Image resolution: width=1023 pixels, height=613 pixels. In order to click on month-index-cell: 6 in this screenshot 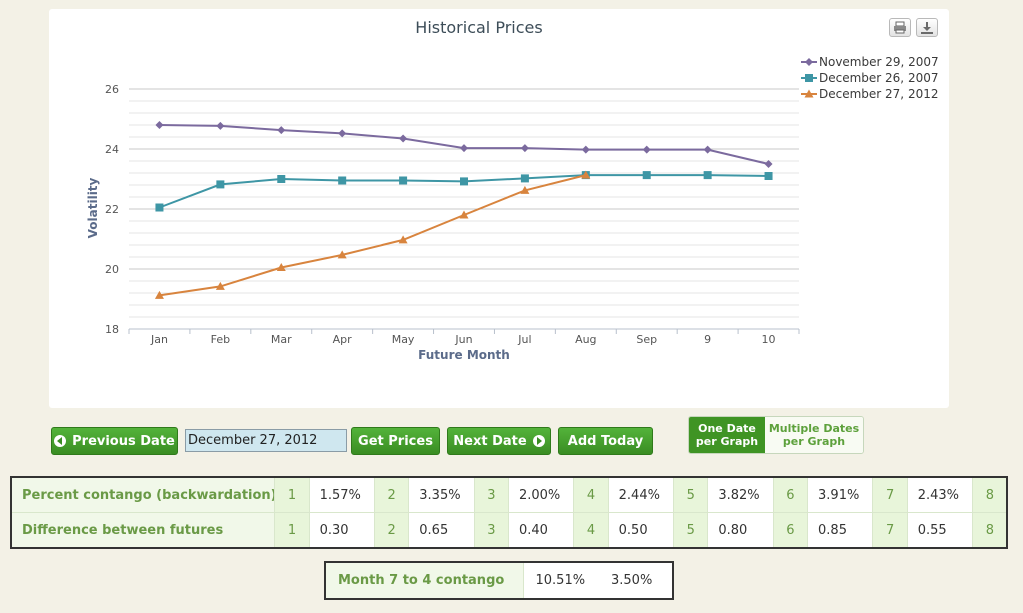, I will do `click(790, 530)`.